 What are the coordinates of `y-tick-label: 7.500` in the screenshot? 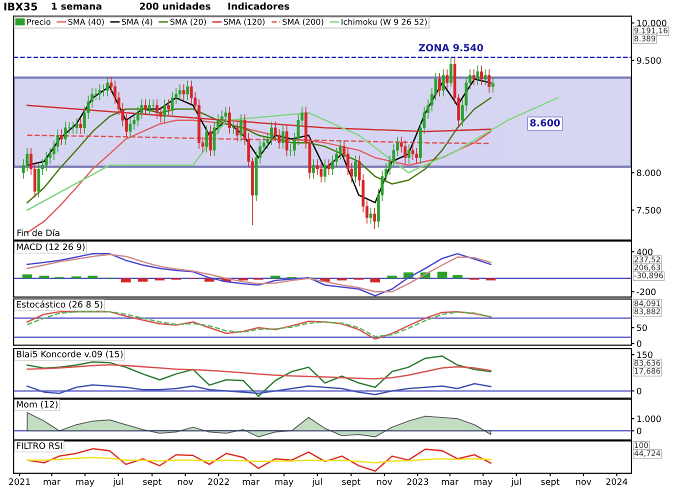 It's located at (649, 210).